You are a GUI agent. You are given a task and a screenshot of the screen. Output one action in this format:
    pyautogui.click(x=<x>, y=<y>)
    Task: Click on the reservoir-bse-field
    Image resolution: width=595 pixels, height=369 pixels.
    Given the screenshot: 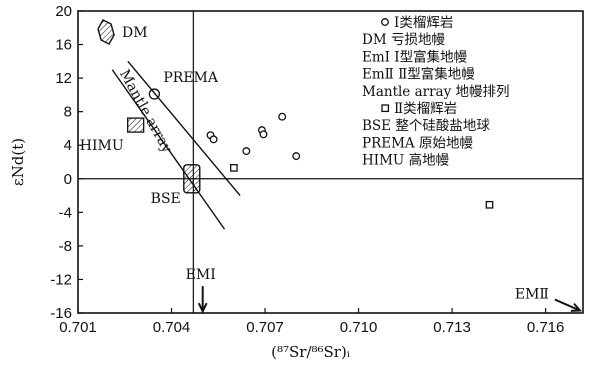 What is the action you would take?
    pyautogui.click(x=192, y=179)
    